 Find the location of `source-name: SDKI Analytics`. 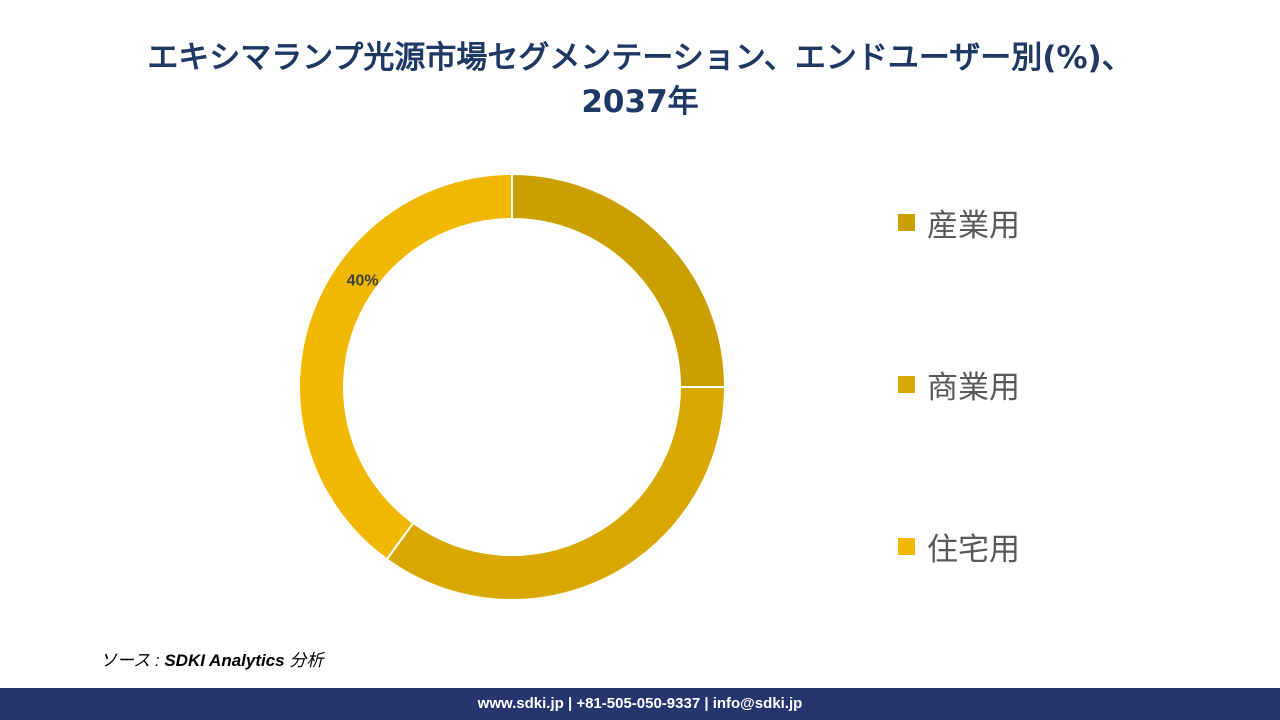

source-name: SDKI Analytics is located at coordinates (224, 660).